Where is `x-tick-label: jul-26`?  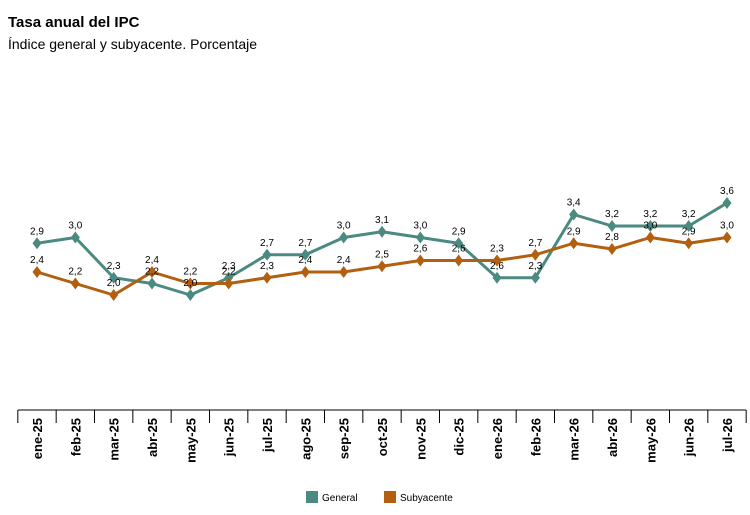
x-tick-label: jul-26 is located at coordinates (727, 435).